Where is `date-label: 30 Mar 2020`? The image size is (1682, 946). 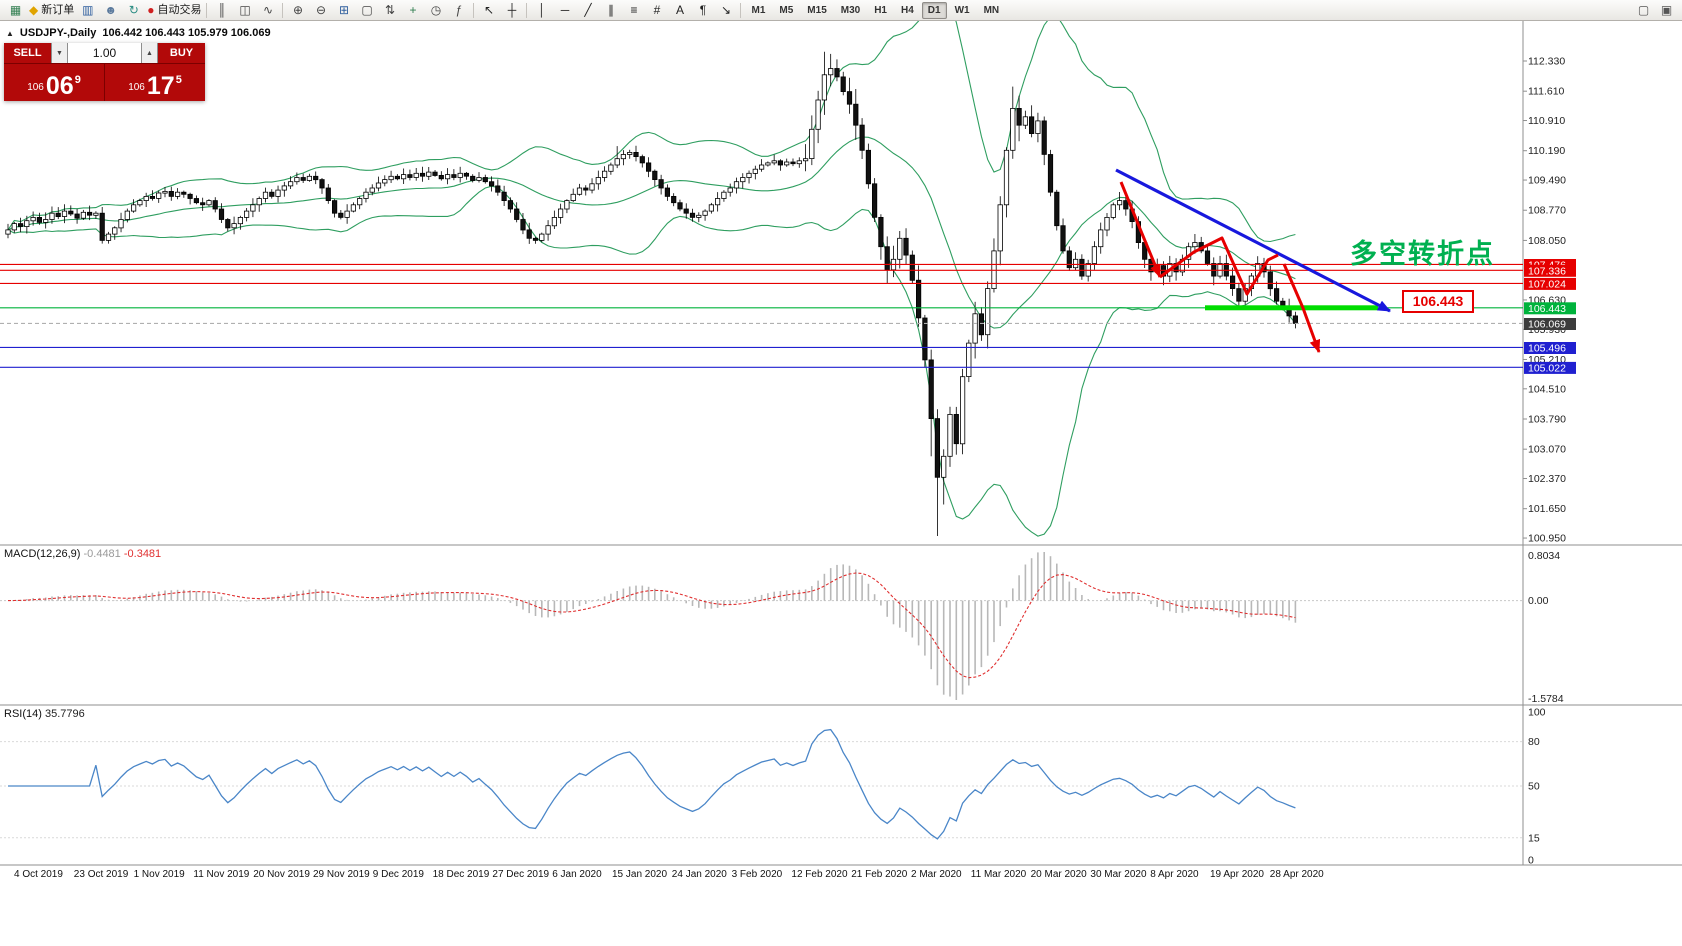
date-label: 30 Mar 2020 is located at coordinates (1118, 874).